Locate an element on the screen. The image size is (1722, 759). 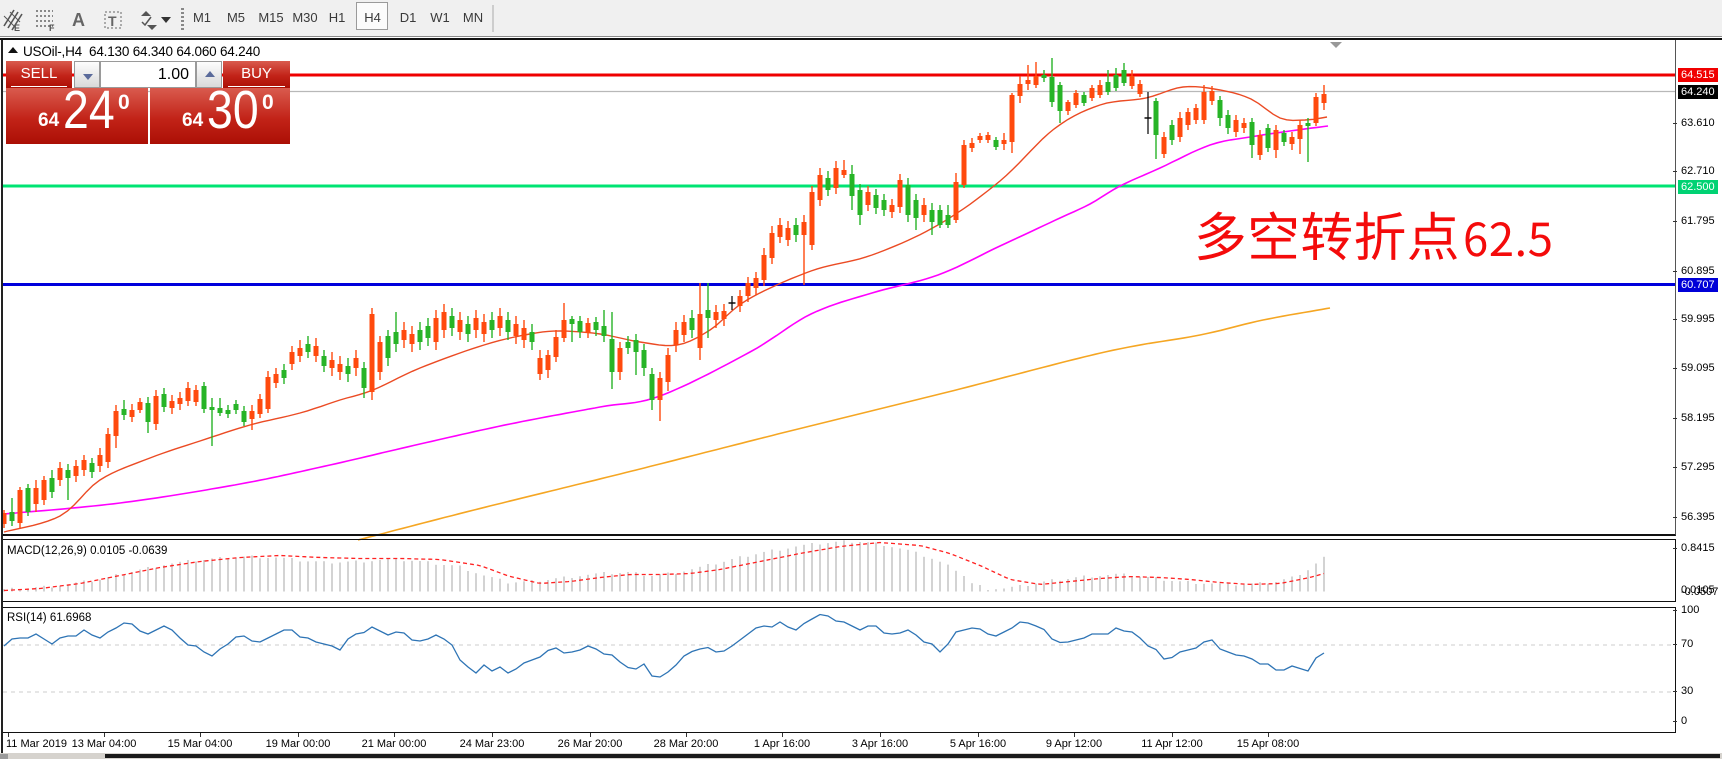
svg-text: F is located at coordinates (52, 28).